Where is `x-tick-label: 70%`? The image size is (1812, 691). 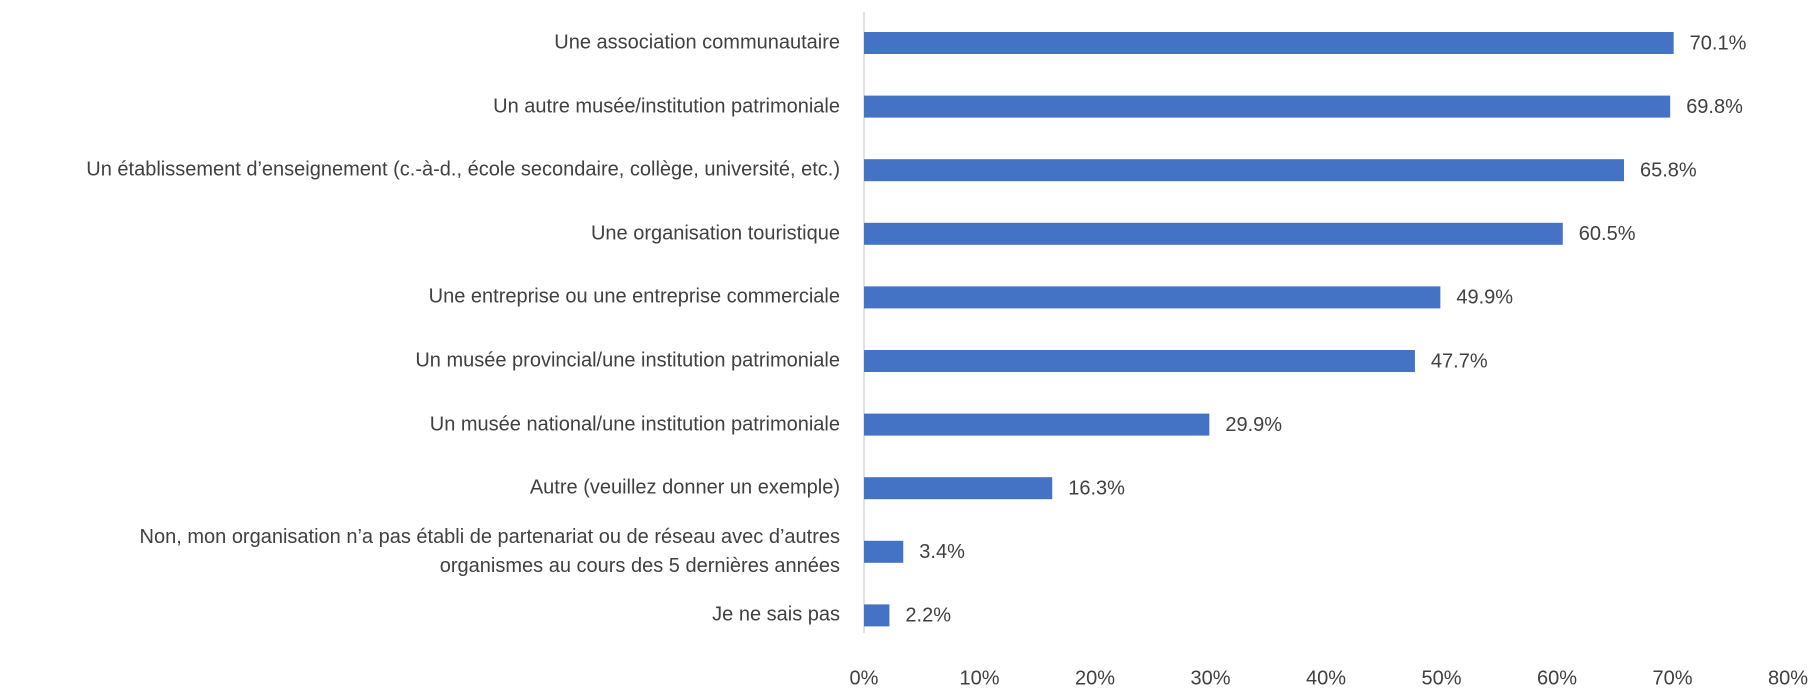 x-tick-label: 70% is located at coordinates (1672, 678).